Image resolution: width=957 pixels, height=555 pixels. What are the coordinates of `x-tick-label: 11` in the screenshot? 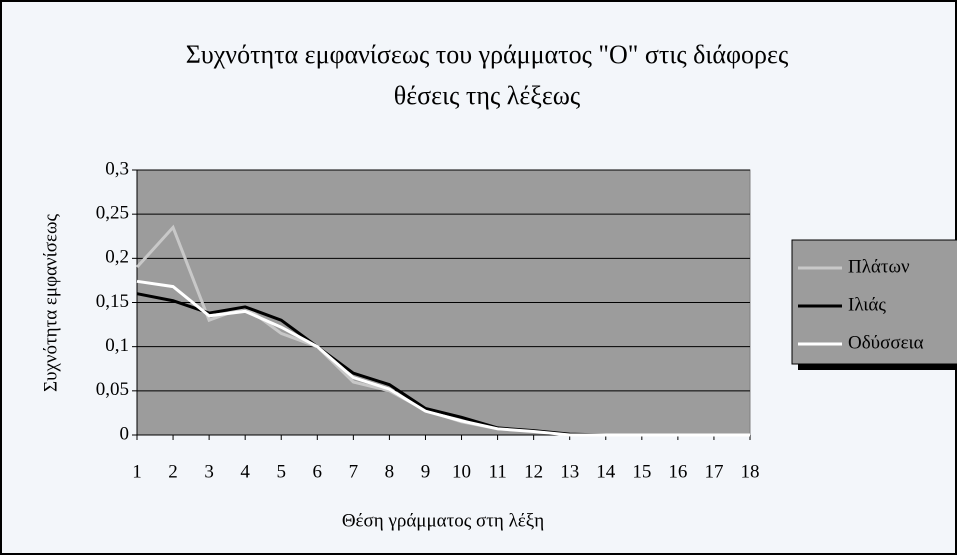 It's located at (497, 471).